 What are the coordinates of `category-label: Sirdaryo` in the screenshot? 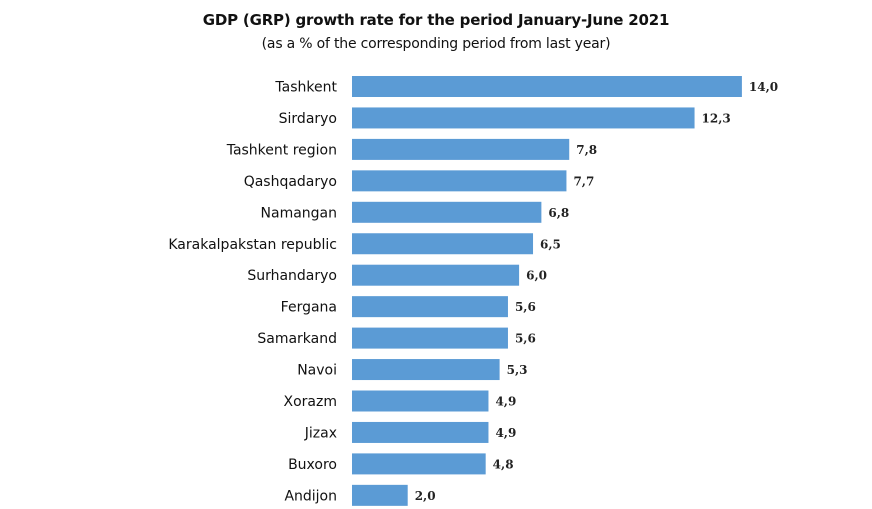 It's located at (308, 119).